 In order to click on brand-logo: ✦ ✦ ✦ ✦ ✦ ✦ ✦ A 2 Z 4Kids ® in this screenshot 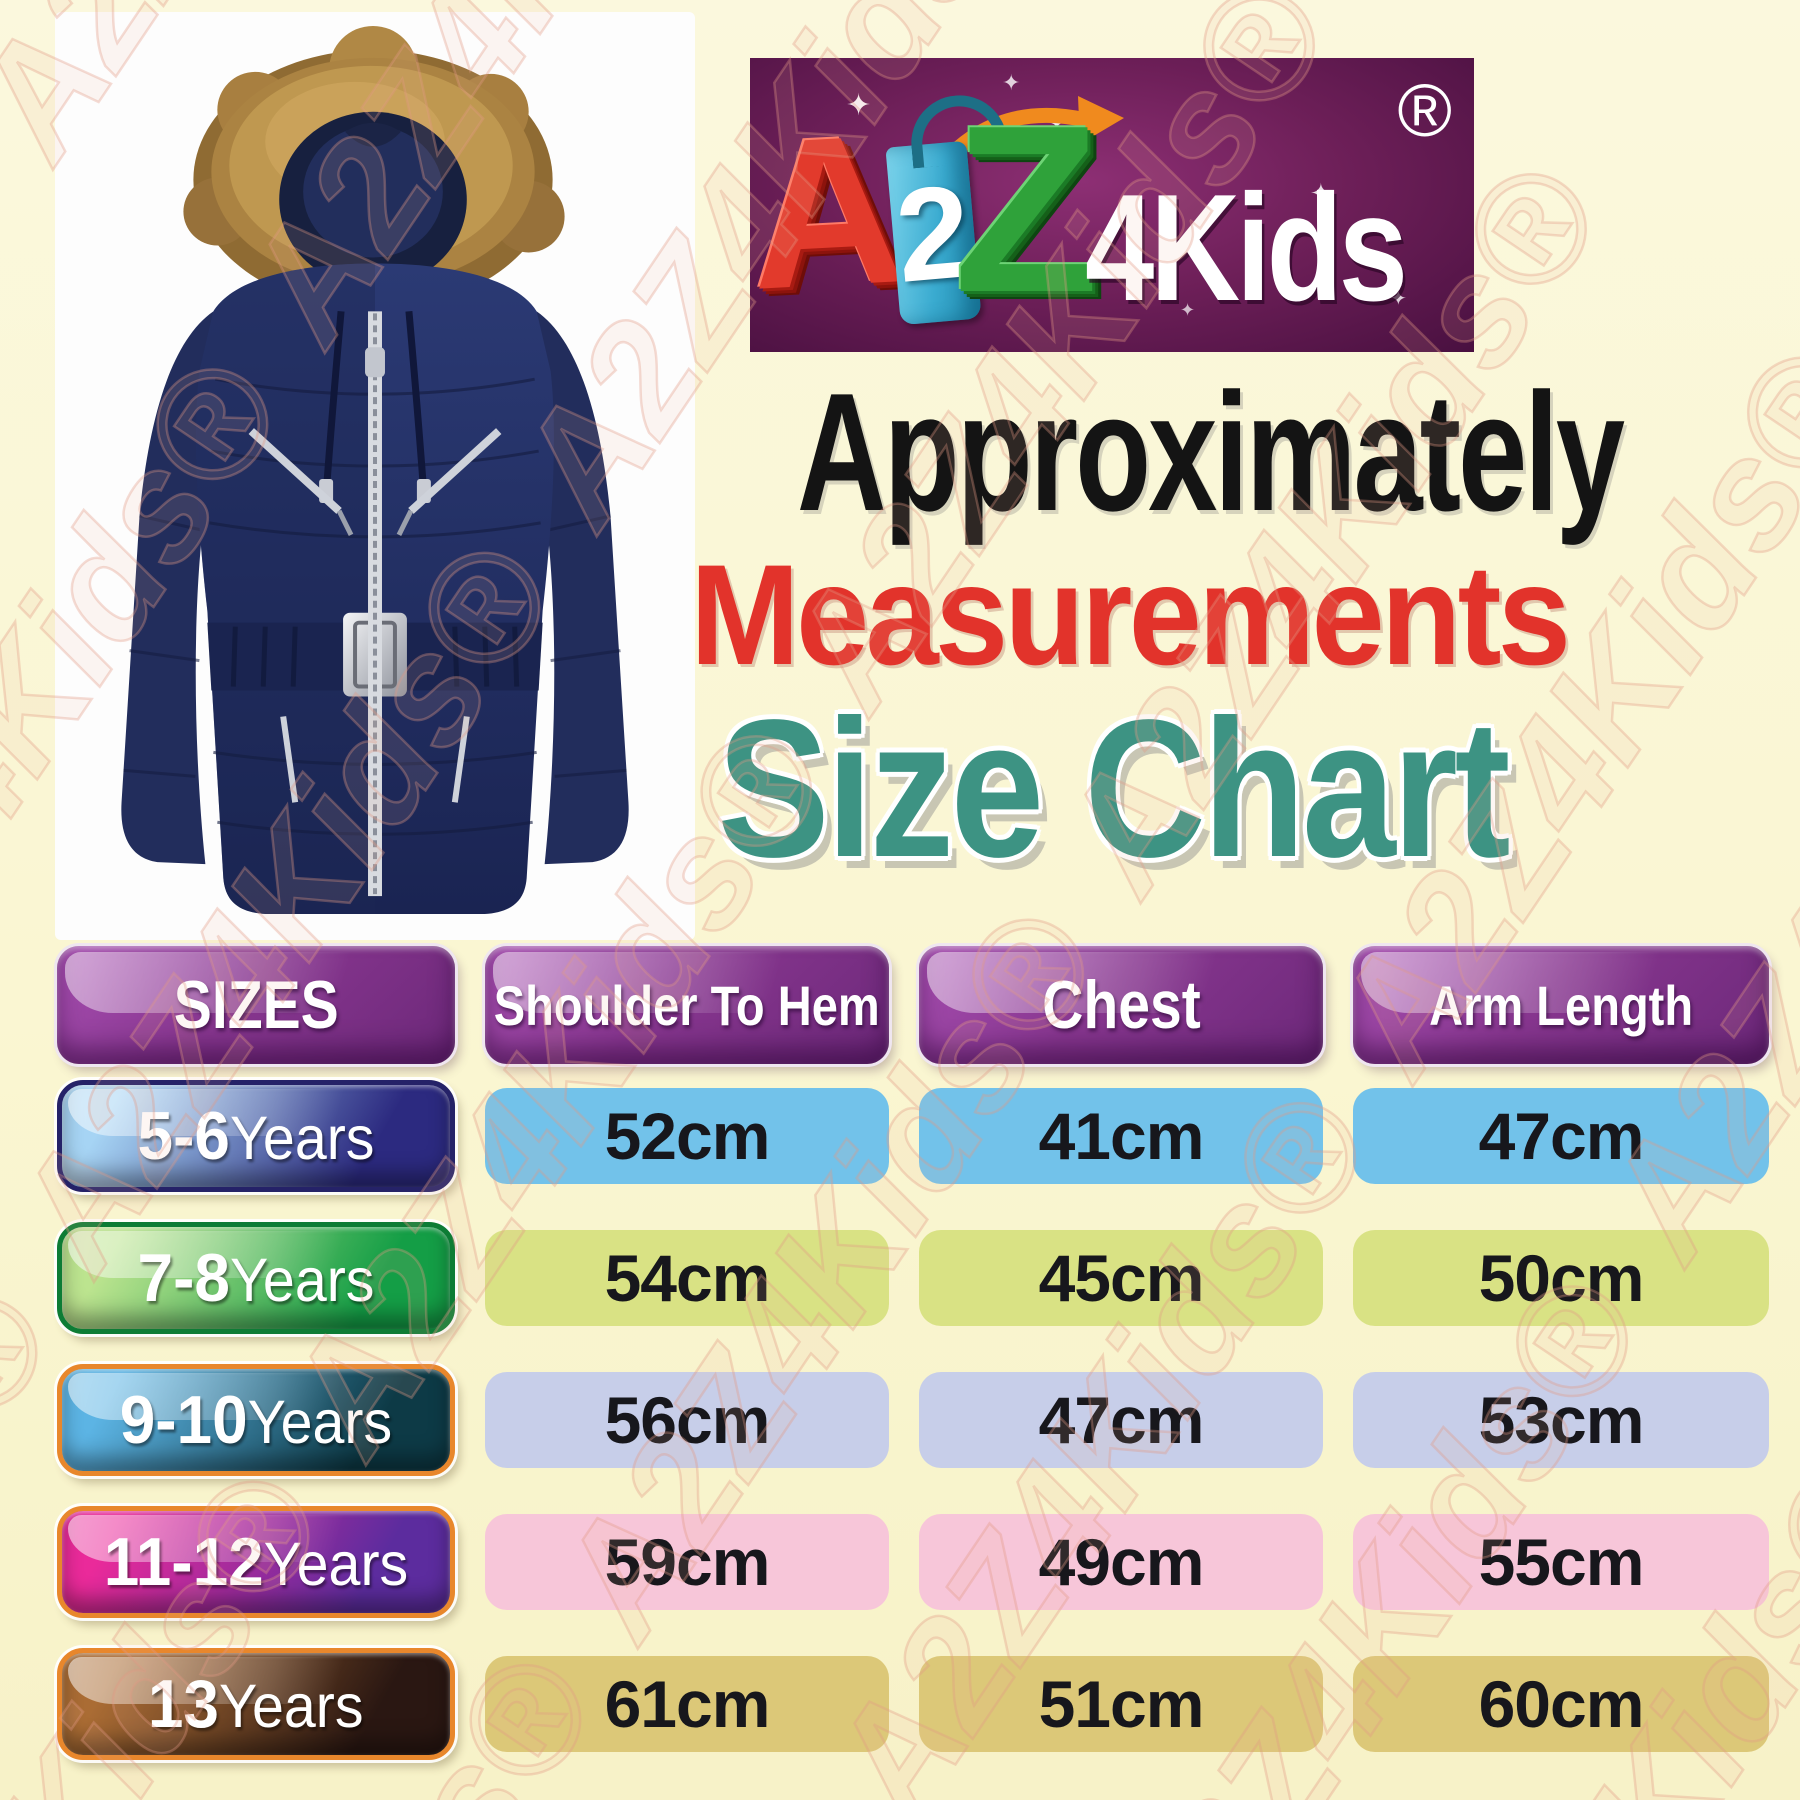, I will do `click(1112, 205)`.